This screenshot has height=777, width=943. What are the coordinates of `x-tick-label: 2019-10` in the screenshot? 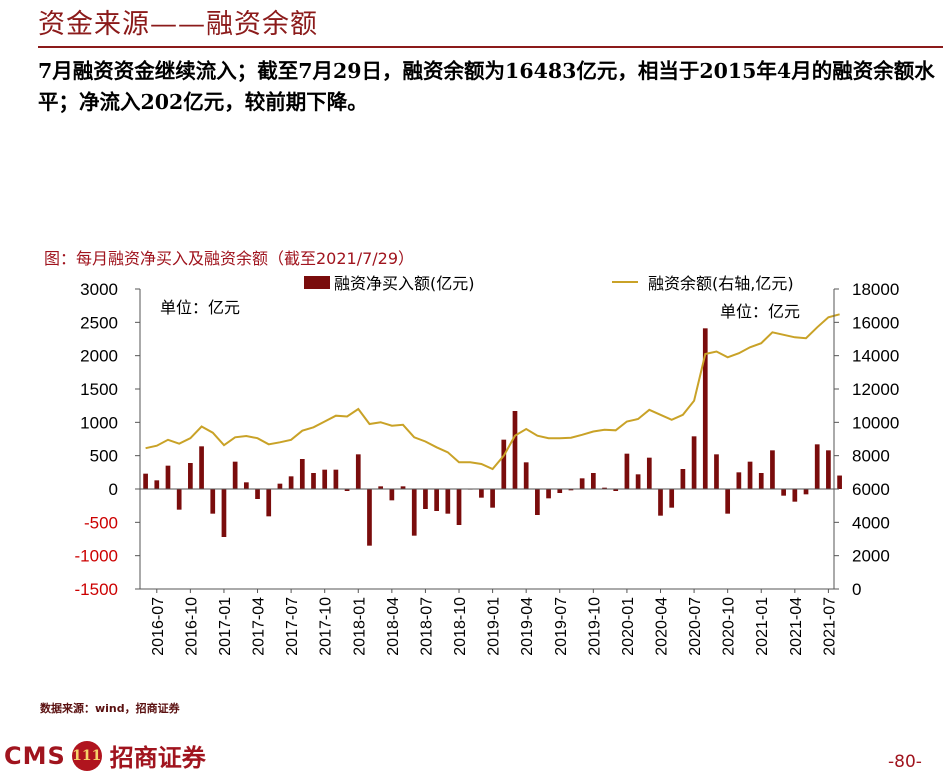 It's located at (594, 626).